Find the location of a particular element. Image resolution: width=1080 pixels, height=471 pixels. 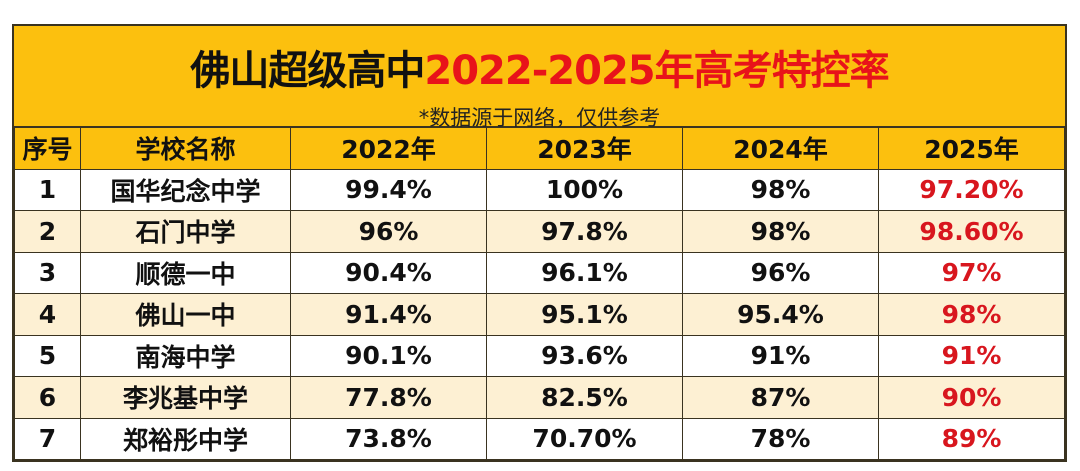

column-header: 2022年 is located at coordinates (388, 148).